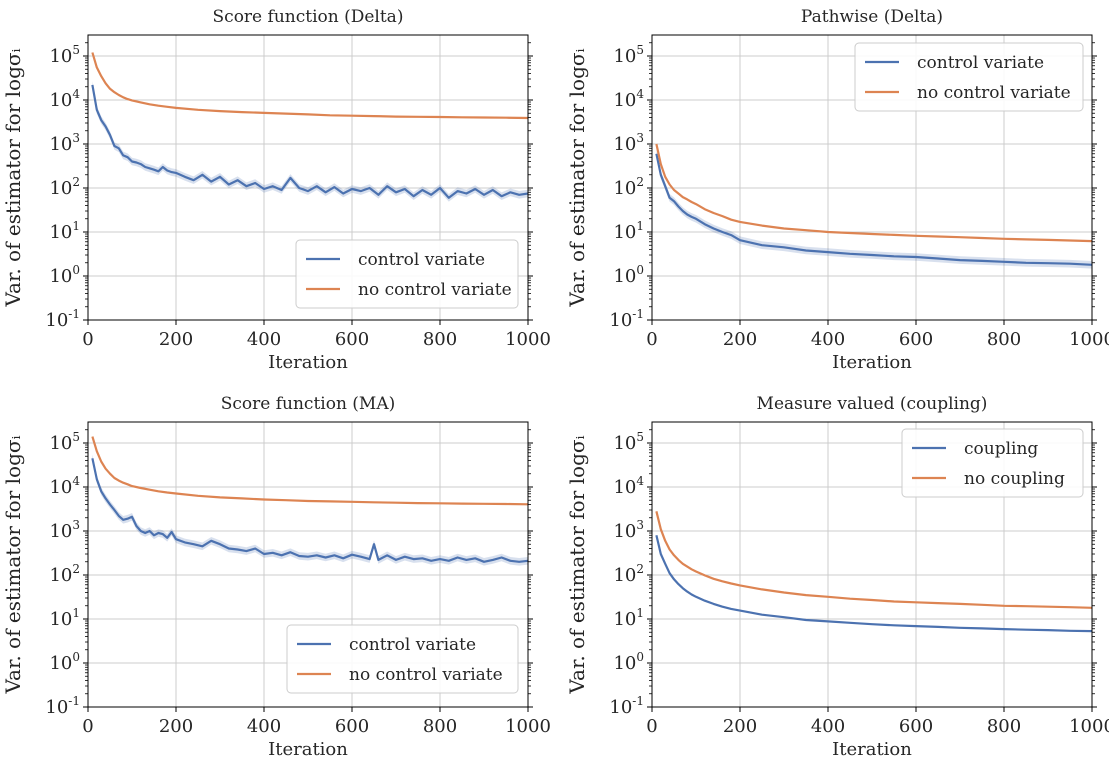  What do you see at coordinates (872, 17) in the screenshot?
I see `chart-title: Pathwise (Delta)` at bounding box center [872, 17].